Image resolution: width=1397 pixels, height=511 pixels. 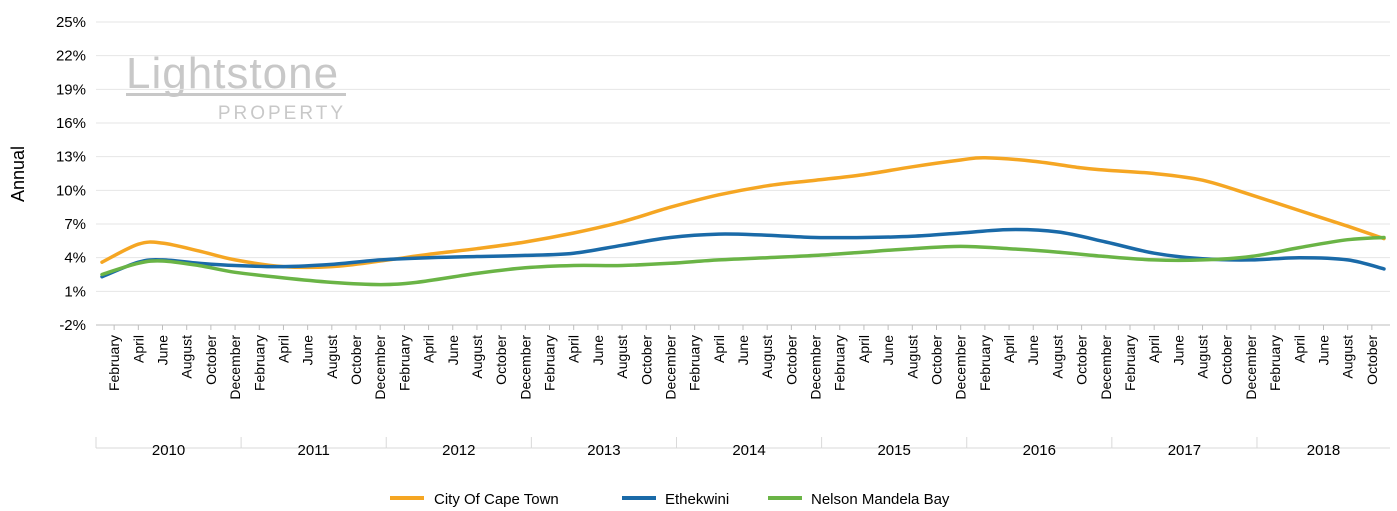 What do you see at coordinates (71, 89) in the screenshot?
I see `y-tick-label: 19%` at bounding box center [71, 89].